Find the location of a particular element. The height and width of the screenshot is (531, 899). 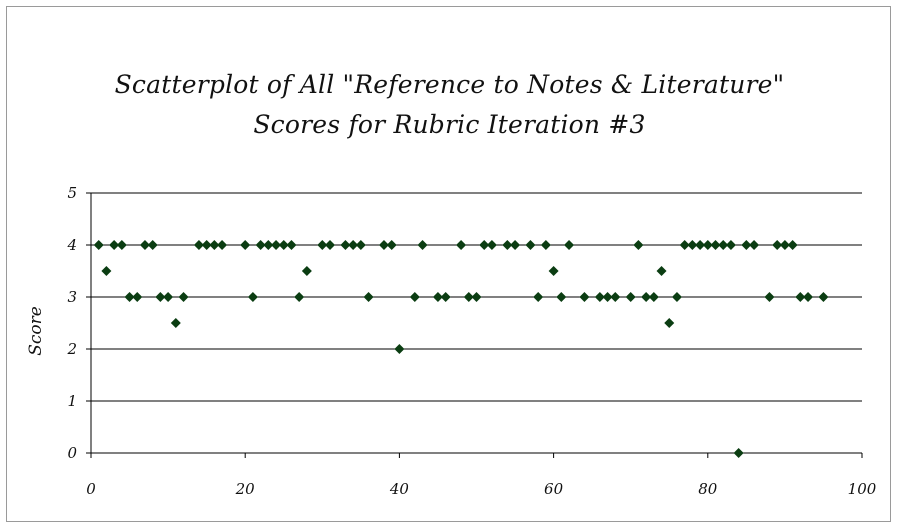

x-tick-label-80: 80 is located at coordinates (708, 489).